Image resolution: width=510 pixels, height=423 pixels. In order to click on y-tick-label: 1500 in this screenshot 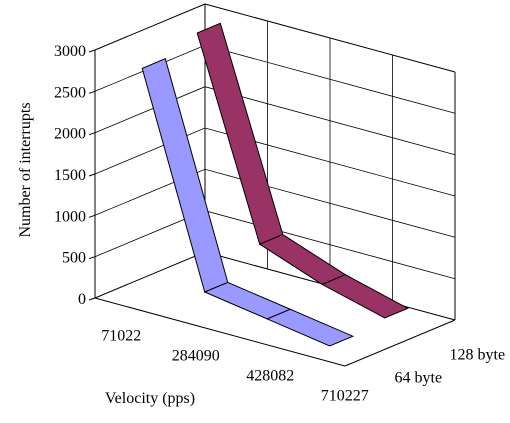, I will do `click(70, 175)`.